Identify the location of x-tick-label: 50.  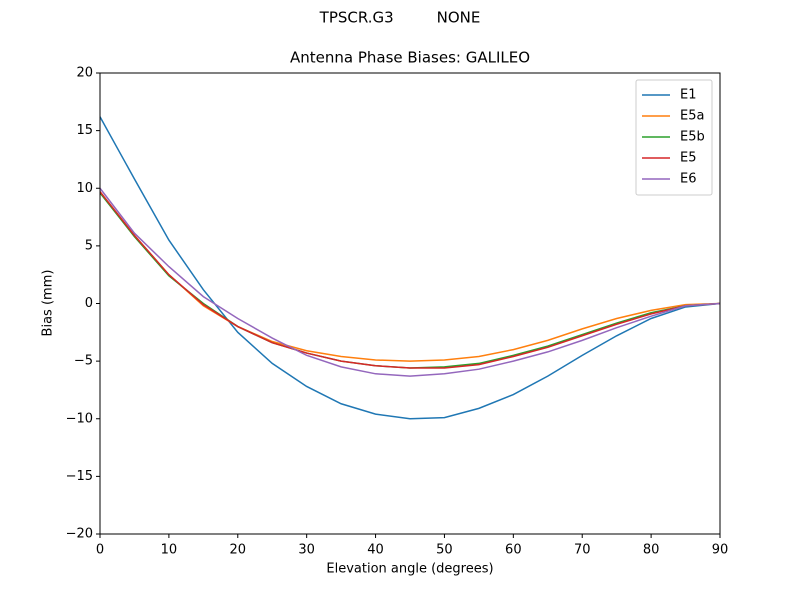
(444, 550).